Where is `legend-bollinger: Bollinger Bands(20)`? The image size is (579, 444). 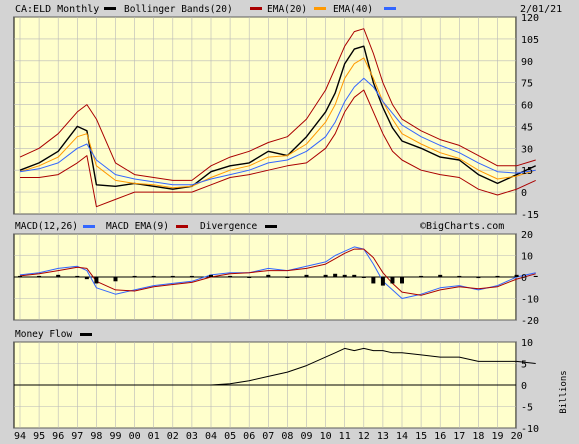 legend-bollinger: Bollinger Bands(20) is located at coordinates (178, 9).